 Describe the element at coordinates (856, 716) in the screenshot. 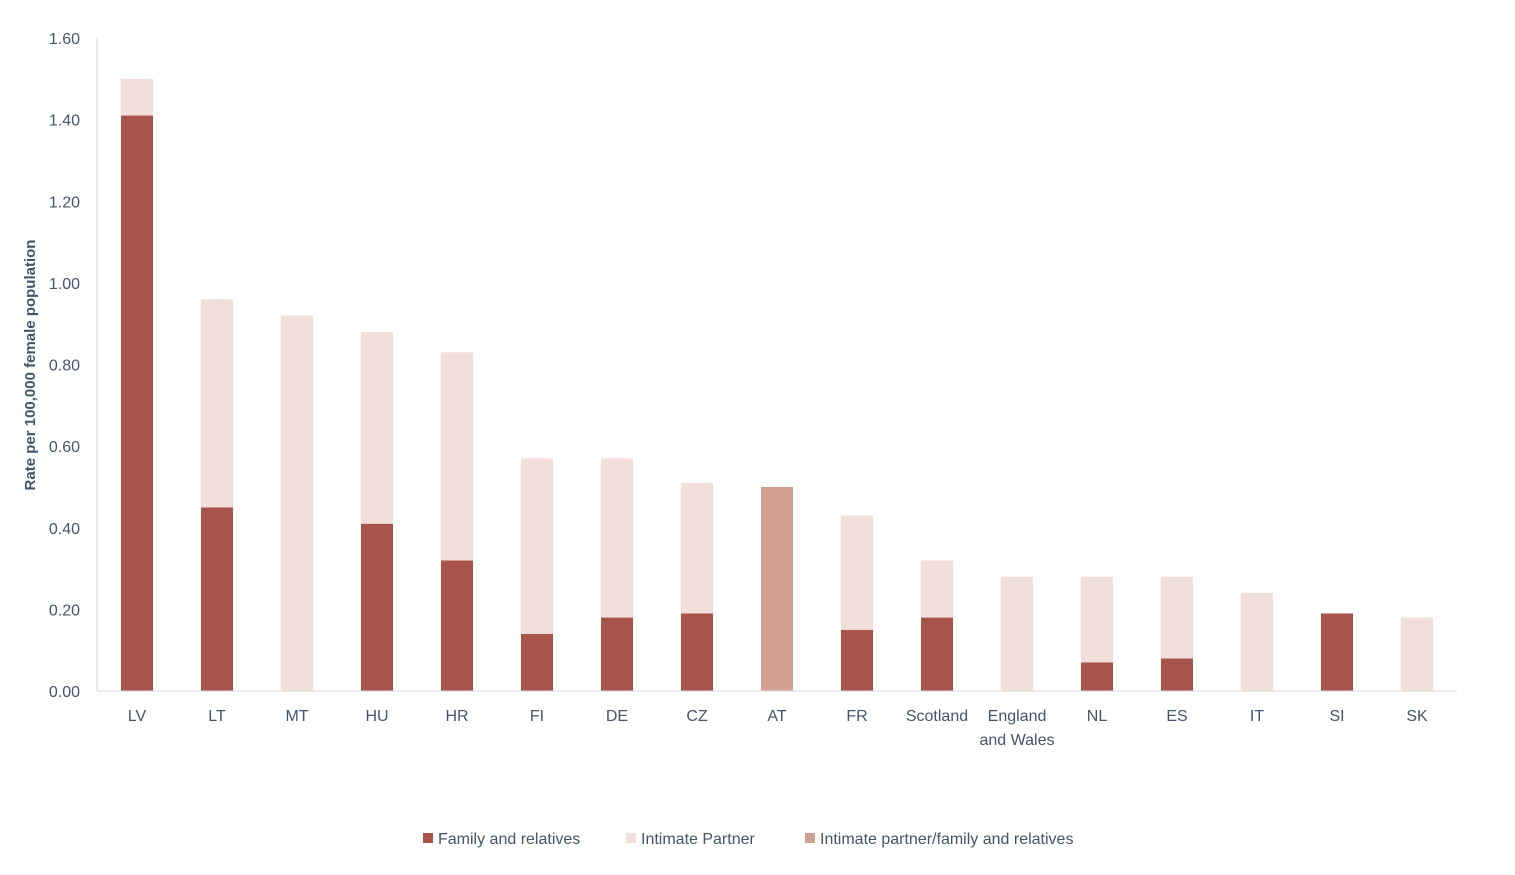

I see `x-tick-label: FR` at that location.